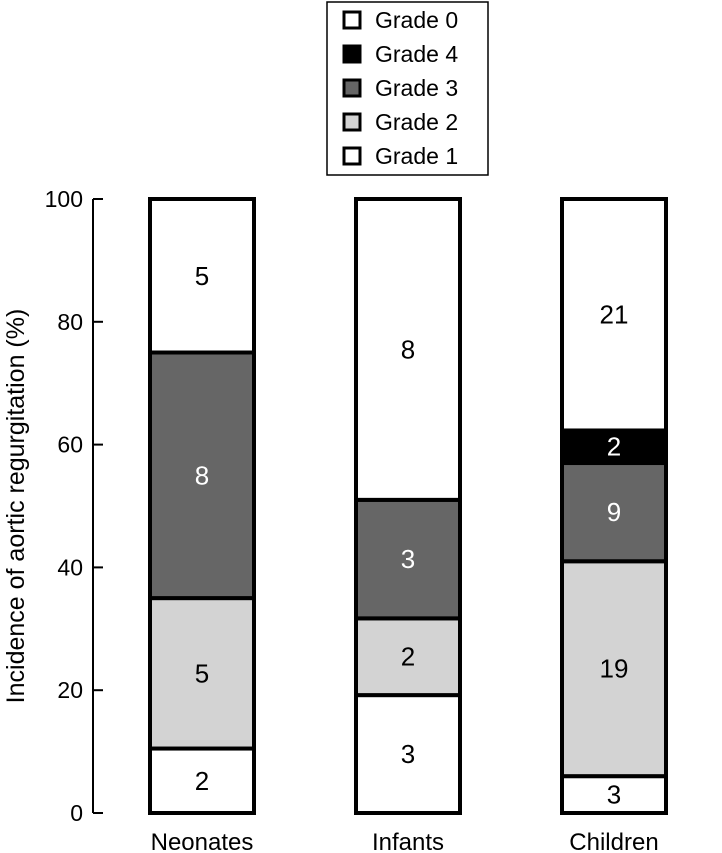 The image size is (722, 853). What do you see at coordinates (64, 199) in the screenshot?
I see `y-tick-label: 100` at bounding box center [64, 199].